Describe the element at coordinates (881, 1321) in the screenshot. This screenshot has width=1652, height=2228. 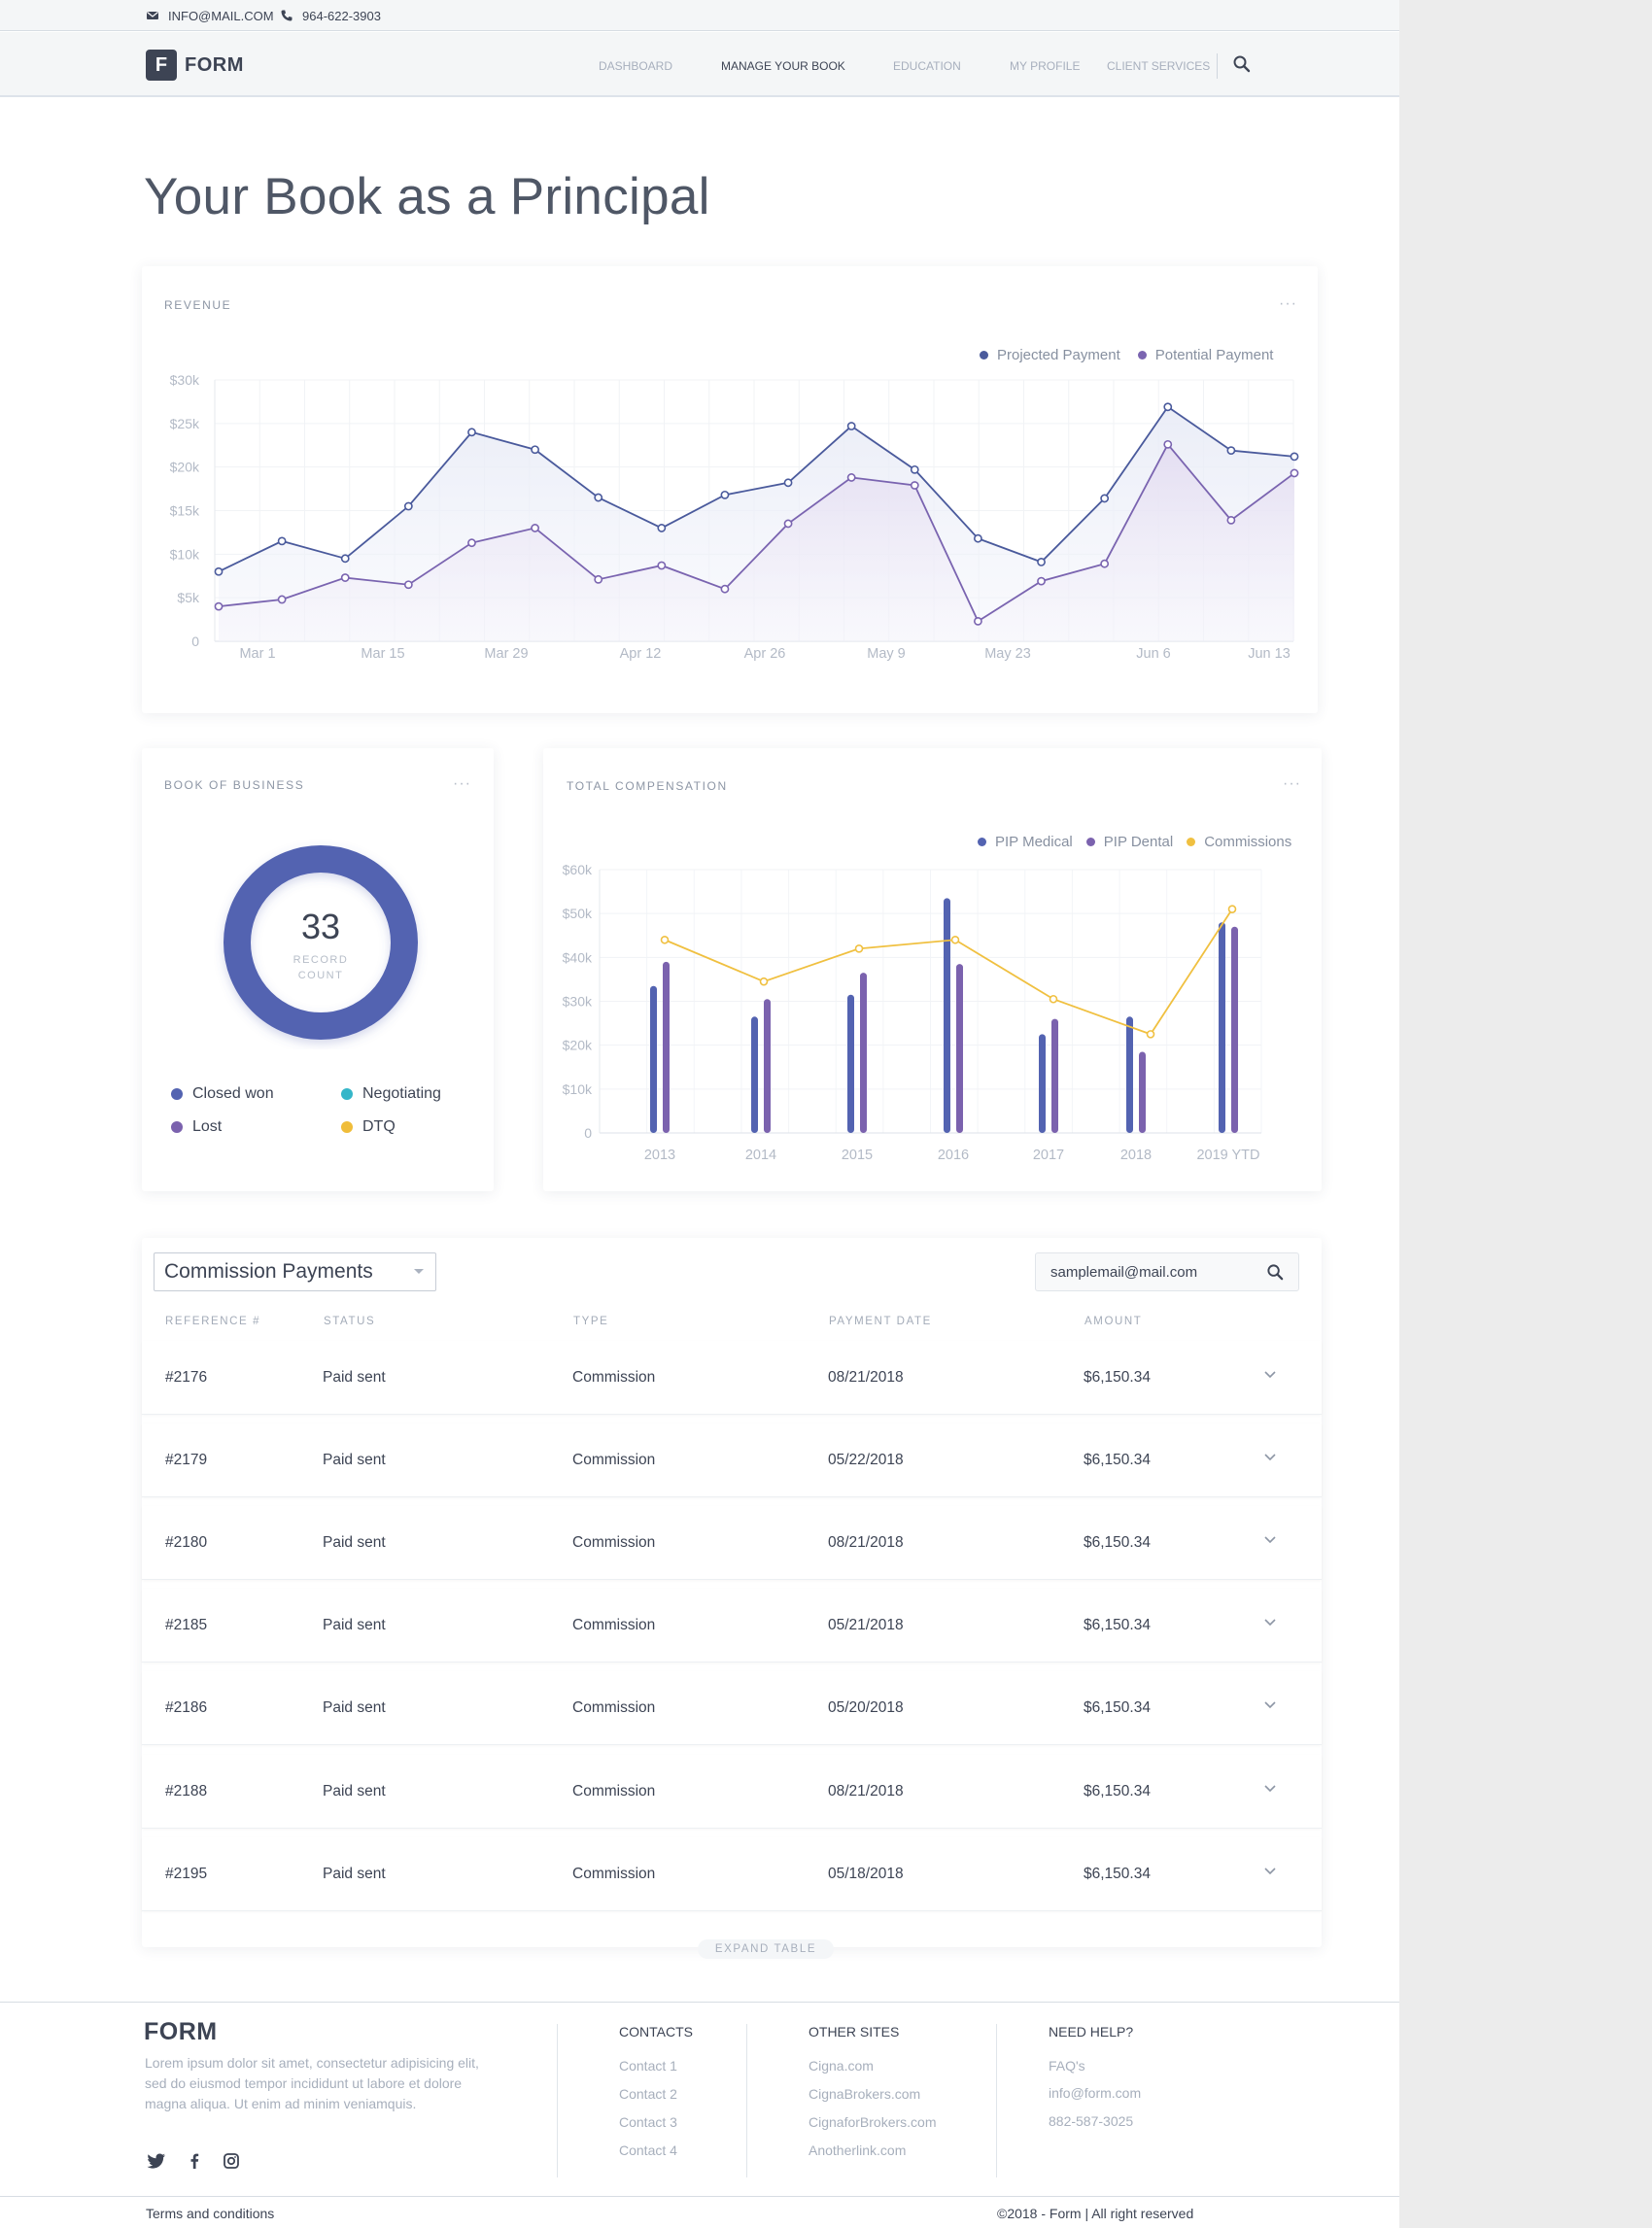
I see `column-header-payment-date: PAYMENT DATE` at that location.